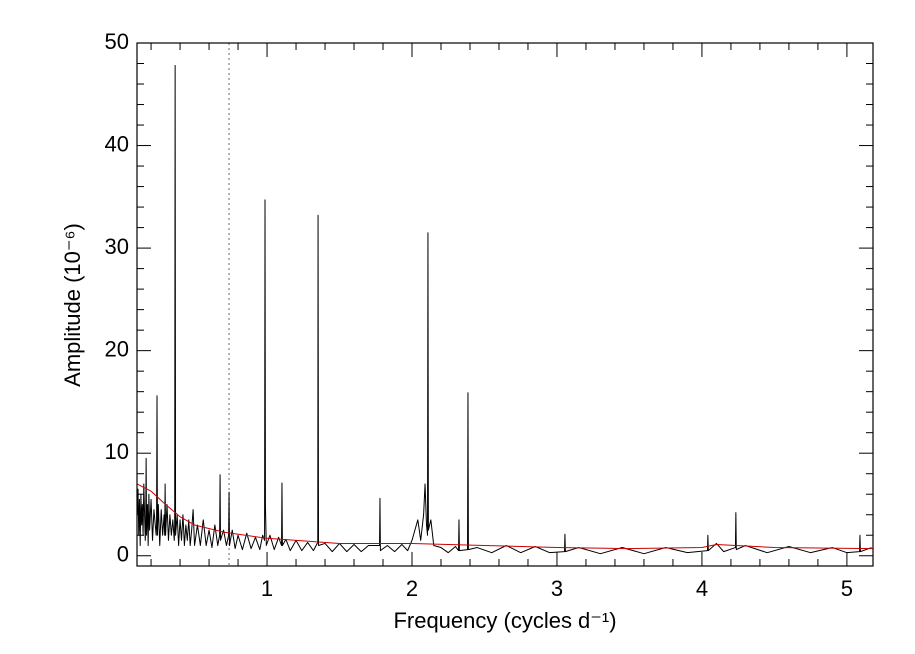  I want to click on y-tick-label: 50, so click(117, 41).